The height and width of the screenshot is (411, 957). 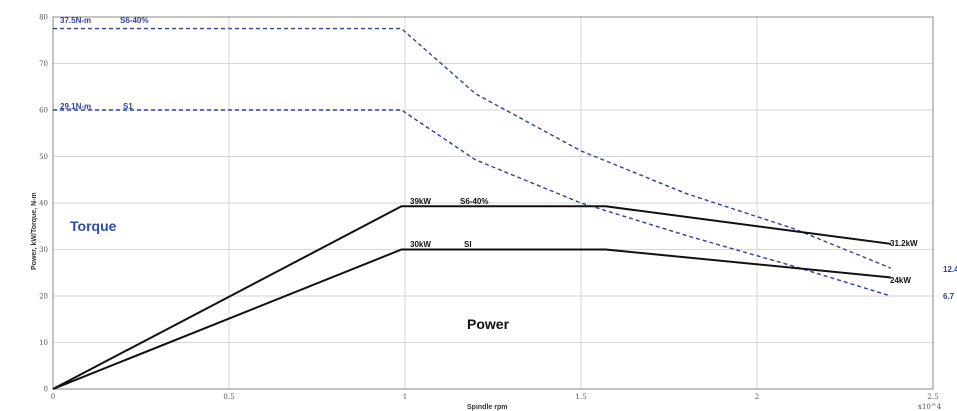 I want to click on torque-title: Torque, so click(x=93, y=226).